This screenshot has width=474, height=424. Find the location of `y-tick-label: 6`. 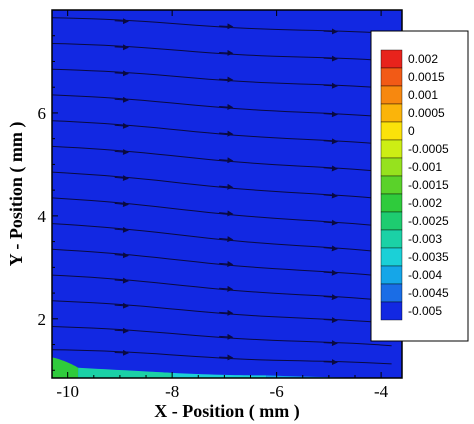

y-tick-label: 6 is located at coordinates (42, 113).